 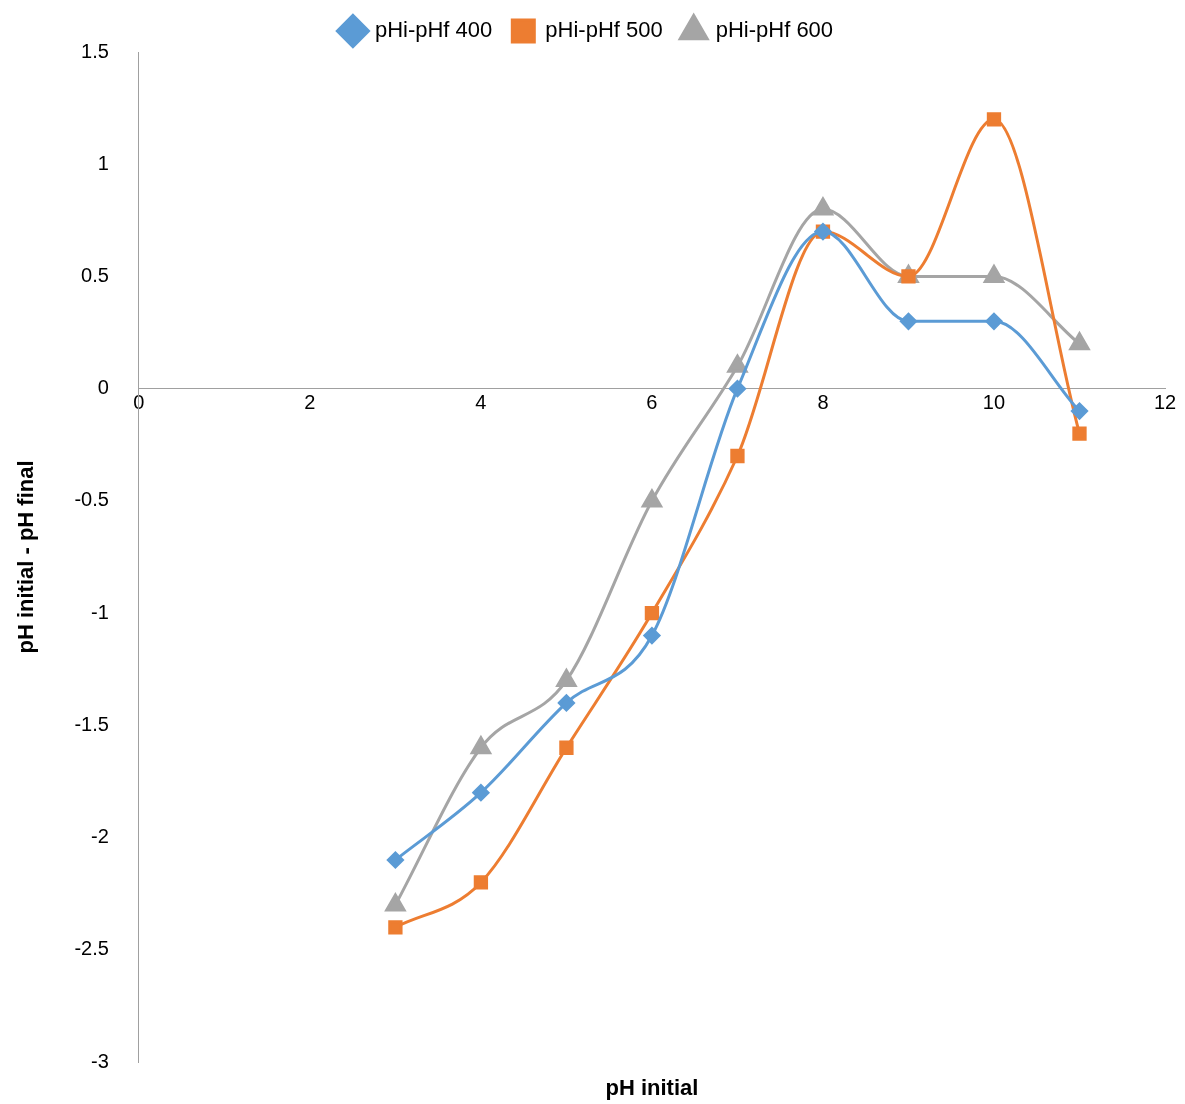 What do you see at coordinates (604, 30) in the screenshot?
I see `legend-label: pHi-pHf 500` at bounding box center [604, 30].